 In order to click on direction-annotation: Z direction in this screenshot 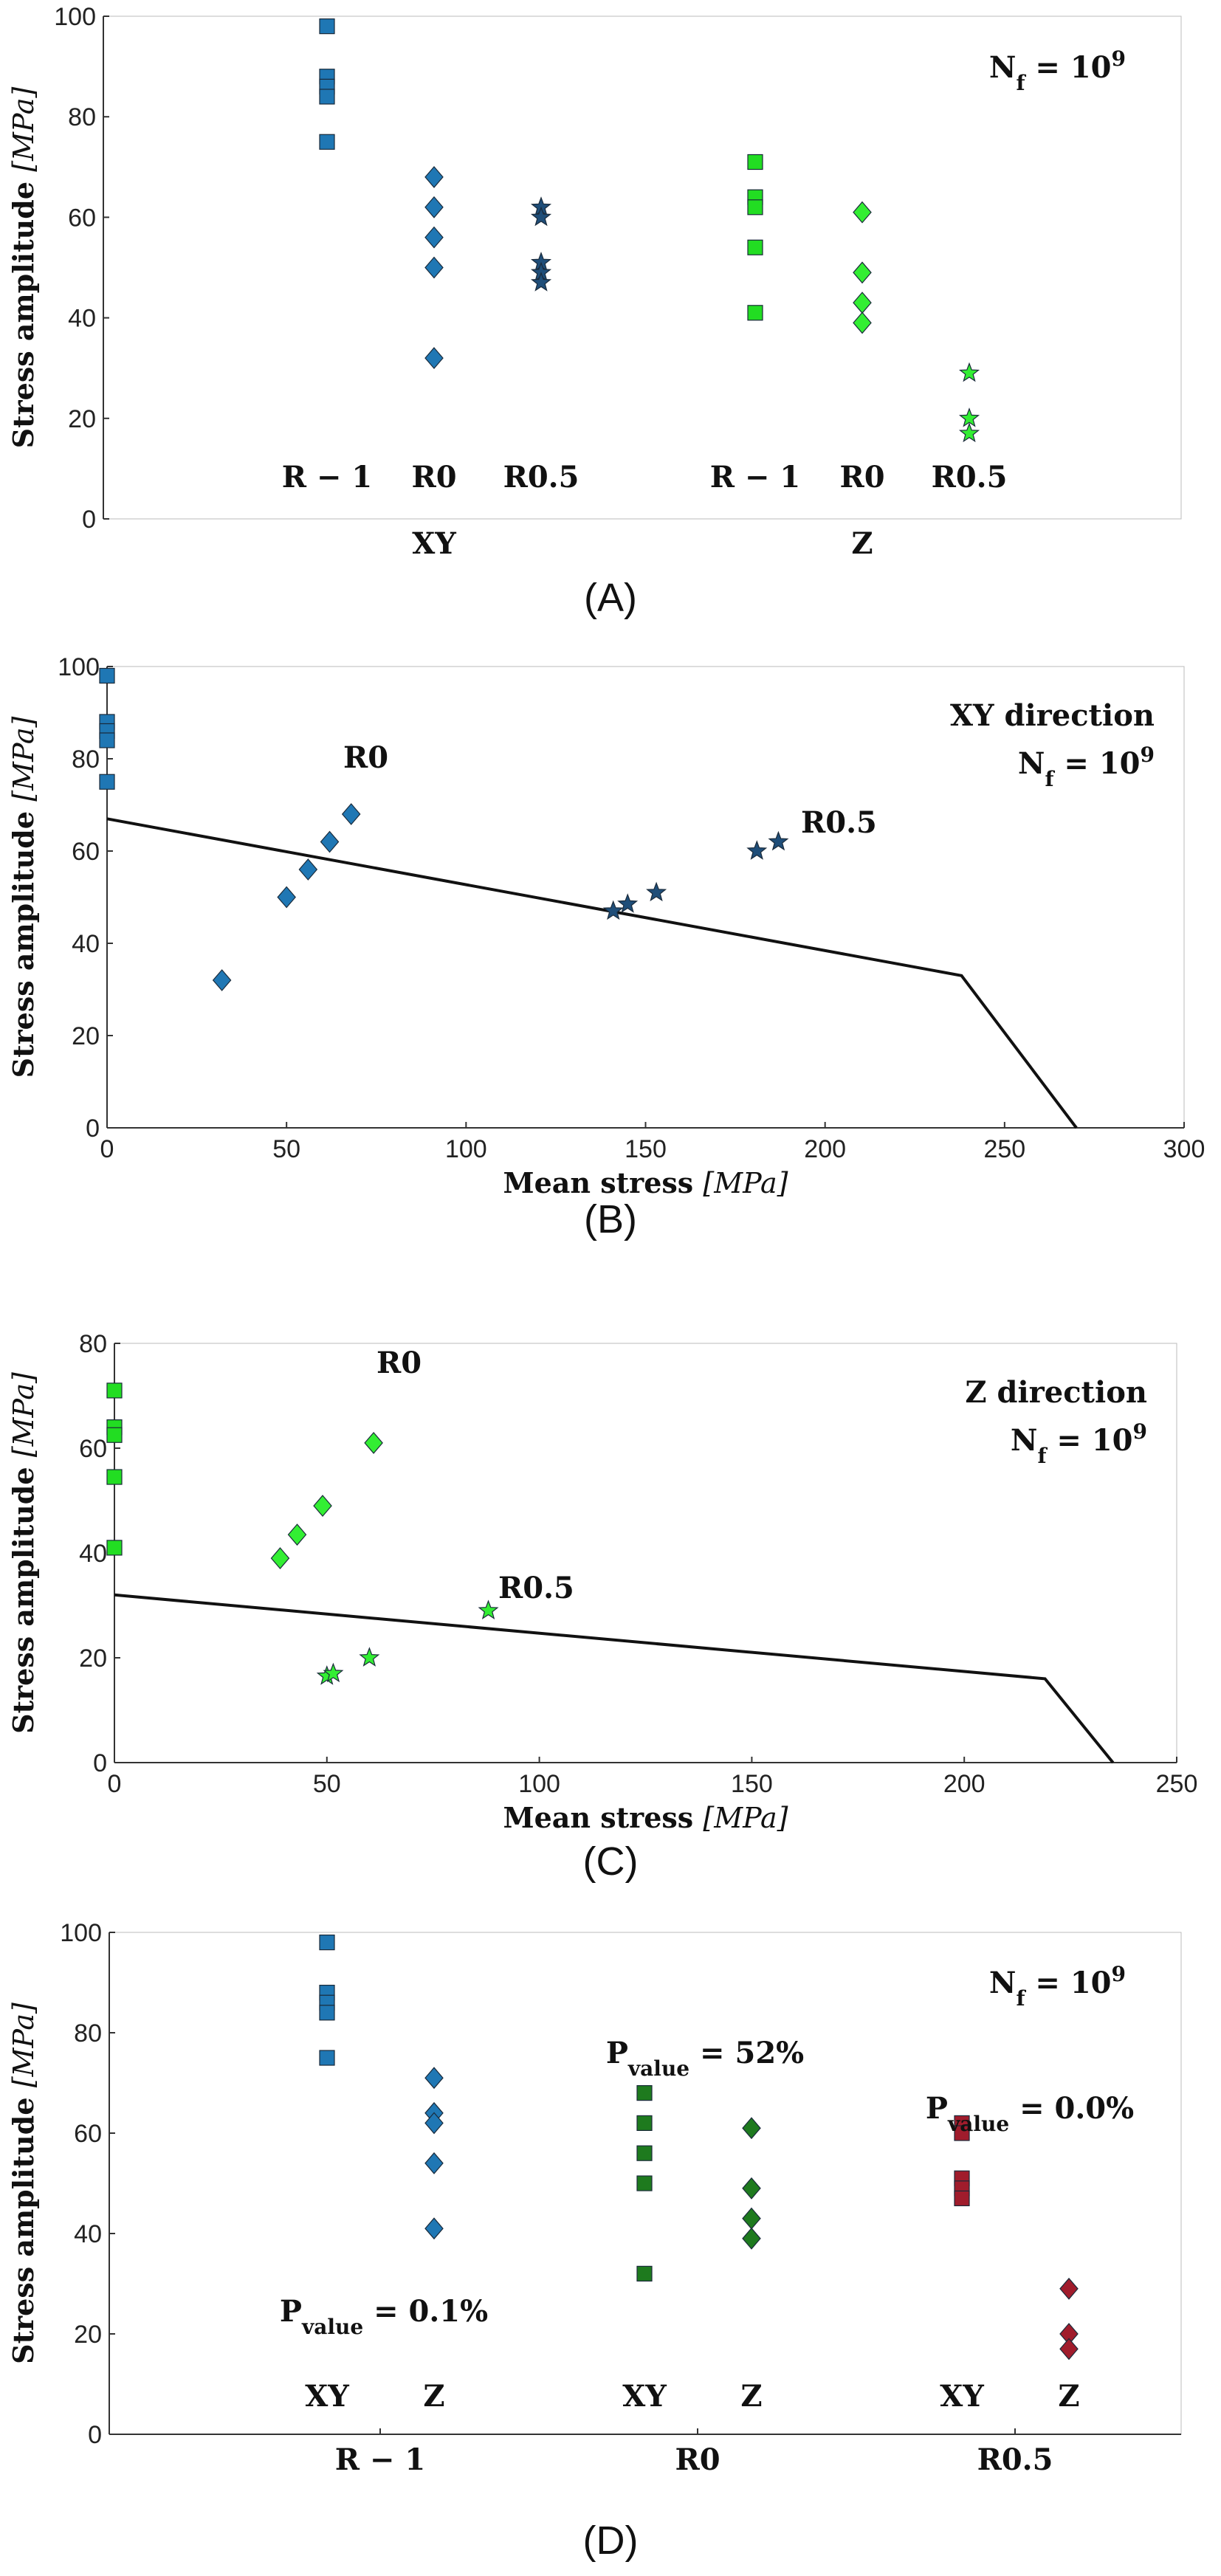, I will do `click(1056, 1393)`.